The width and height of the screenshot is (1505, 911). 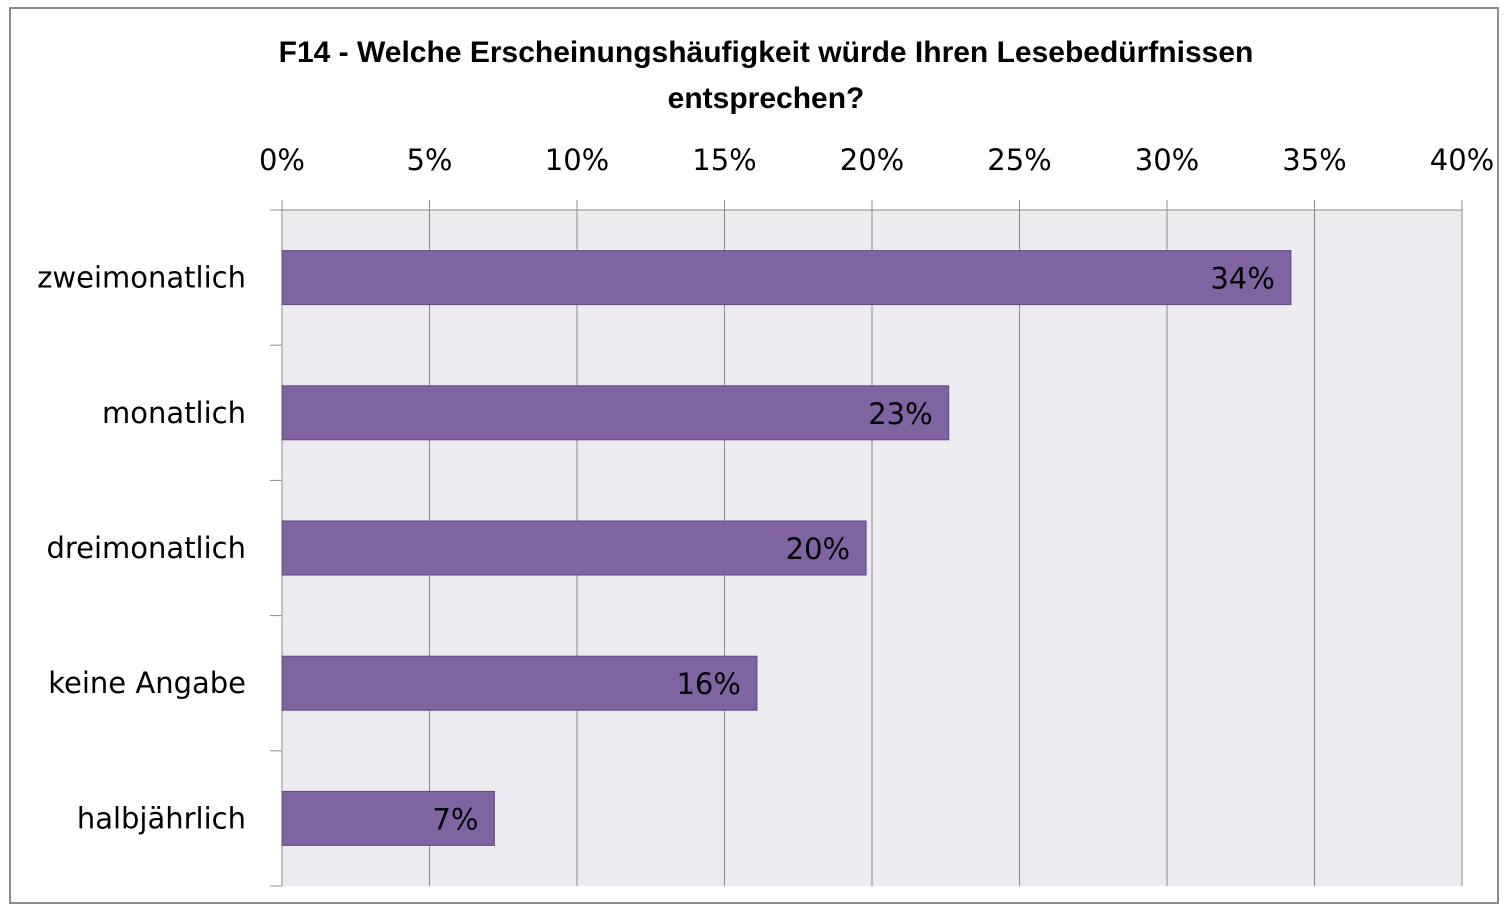 What do you see at coordinates (141, 278) in the screenshot?
I see `y-tick-label: zweimonatlich` at bounding box center [141, 278].